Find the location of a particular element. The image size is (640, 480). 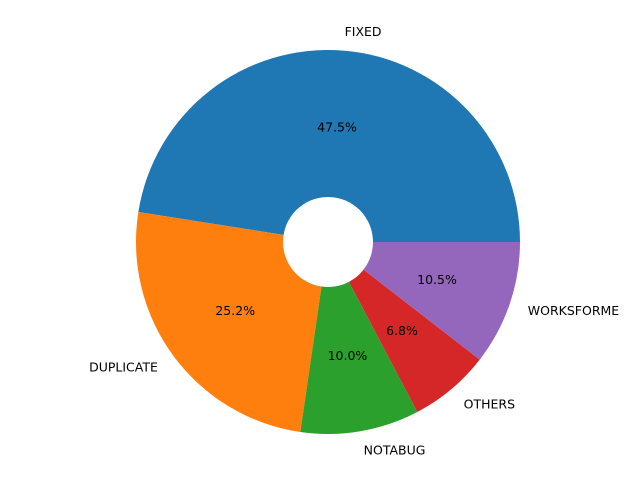

pie-percent-label: 47.5% is located at coordinates (337, 127).